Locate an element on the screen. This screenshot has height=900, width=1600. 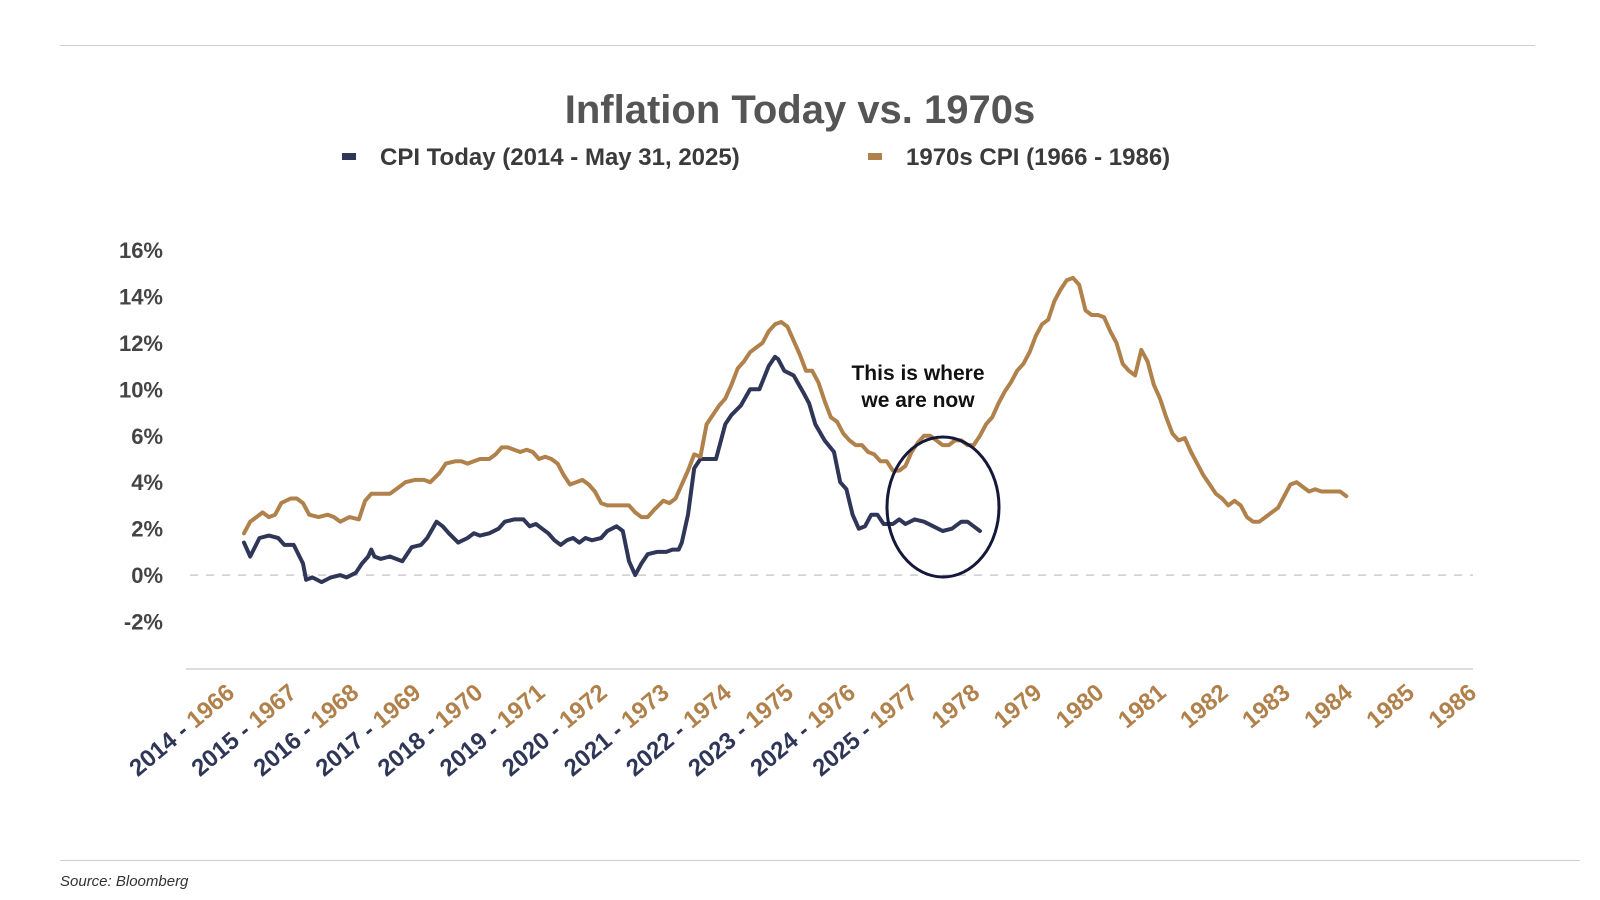
x-tick-label: 1984 is located at coordinates (1328, 705).